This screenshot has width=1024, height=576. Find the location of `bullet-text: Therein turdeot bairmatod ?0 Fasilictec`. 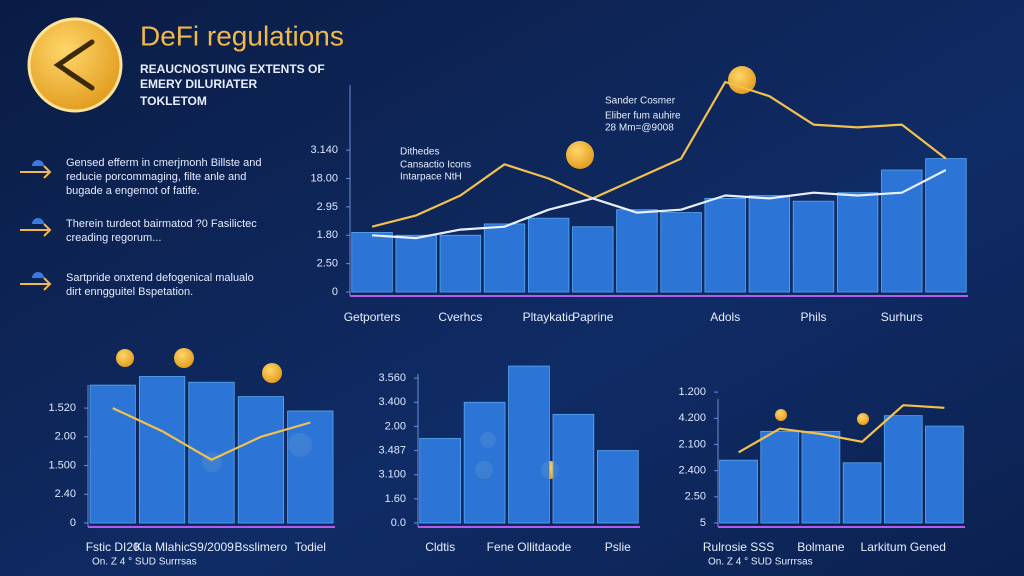

bullet-text: Therein turdeot bairmatod ?0 Fasilictec is located at coordinates (161, 224).